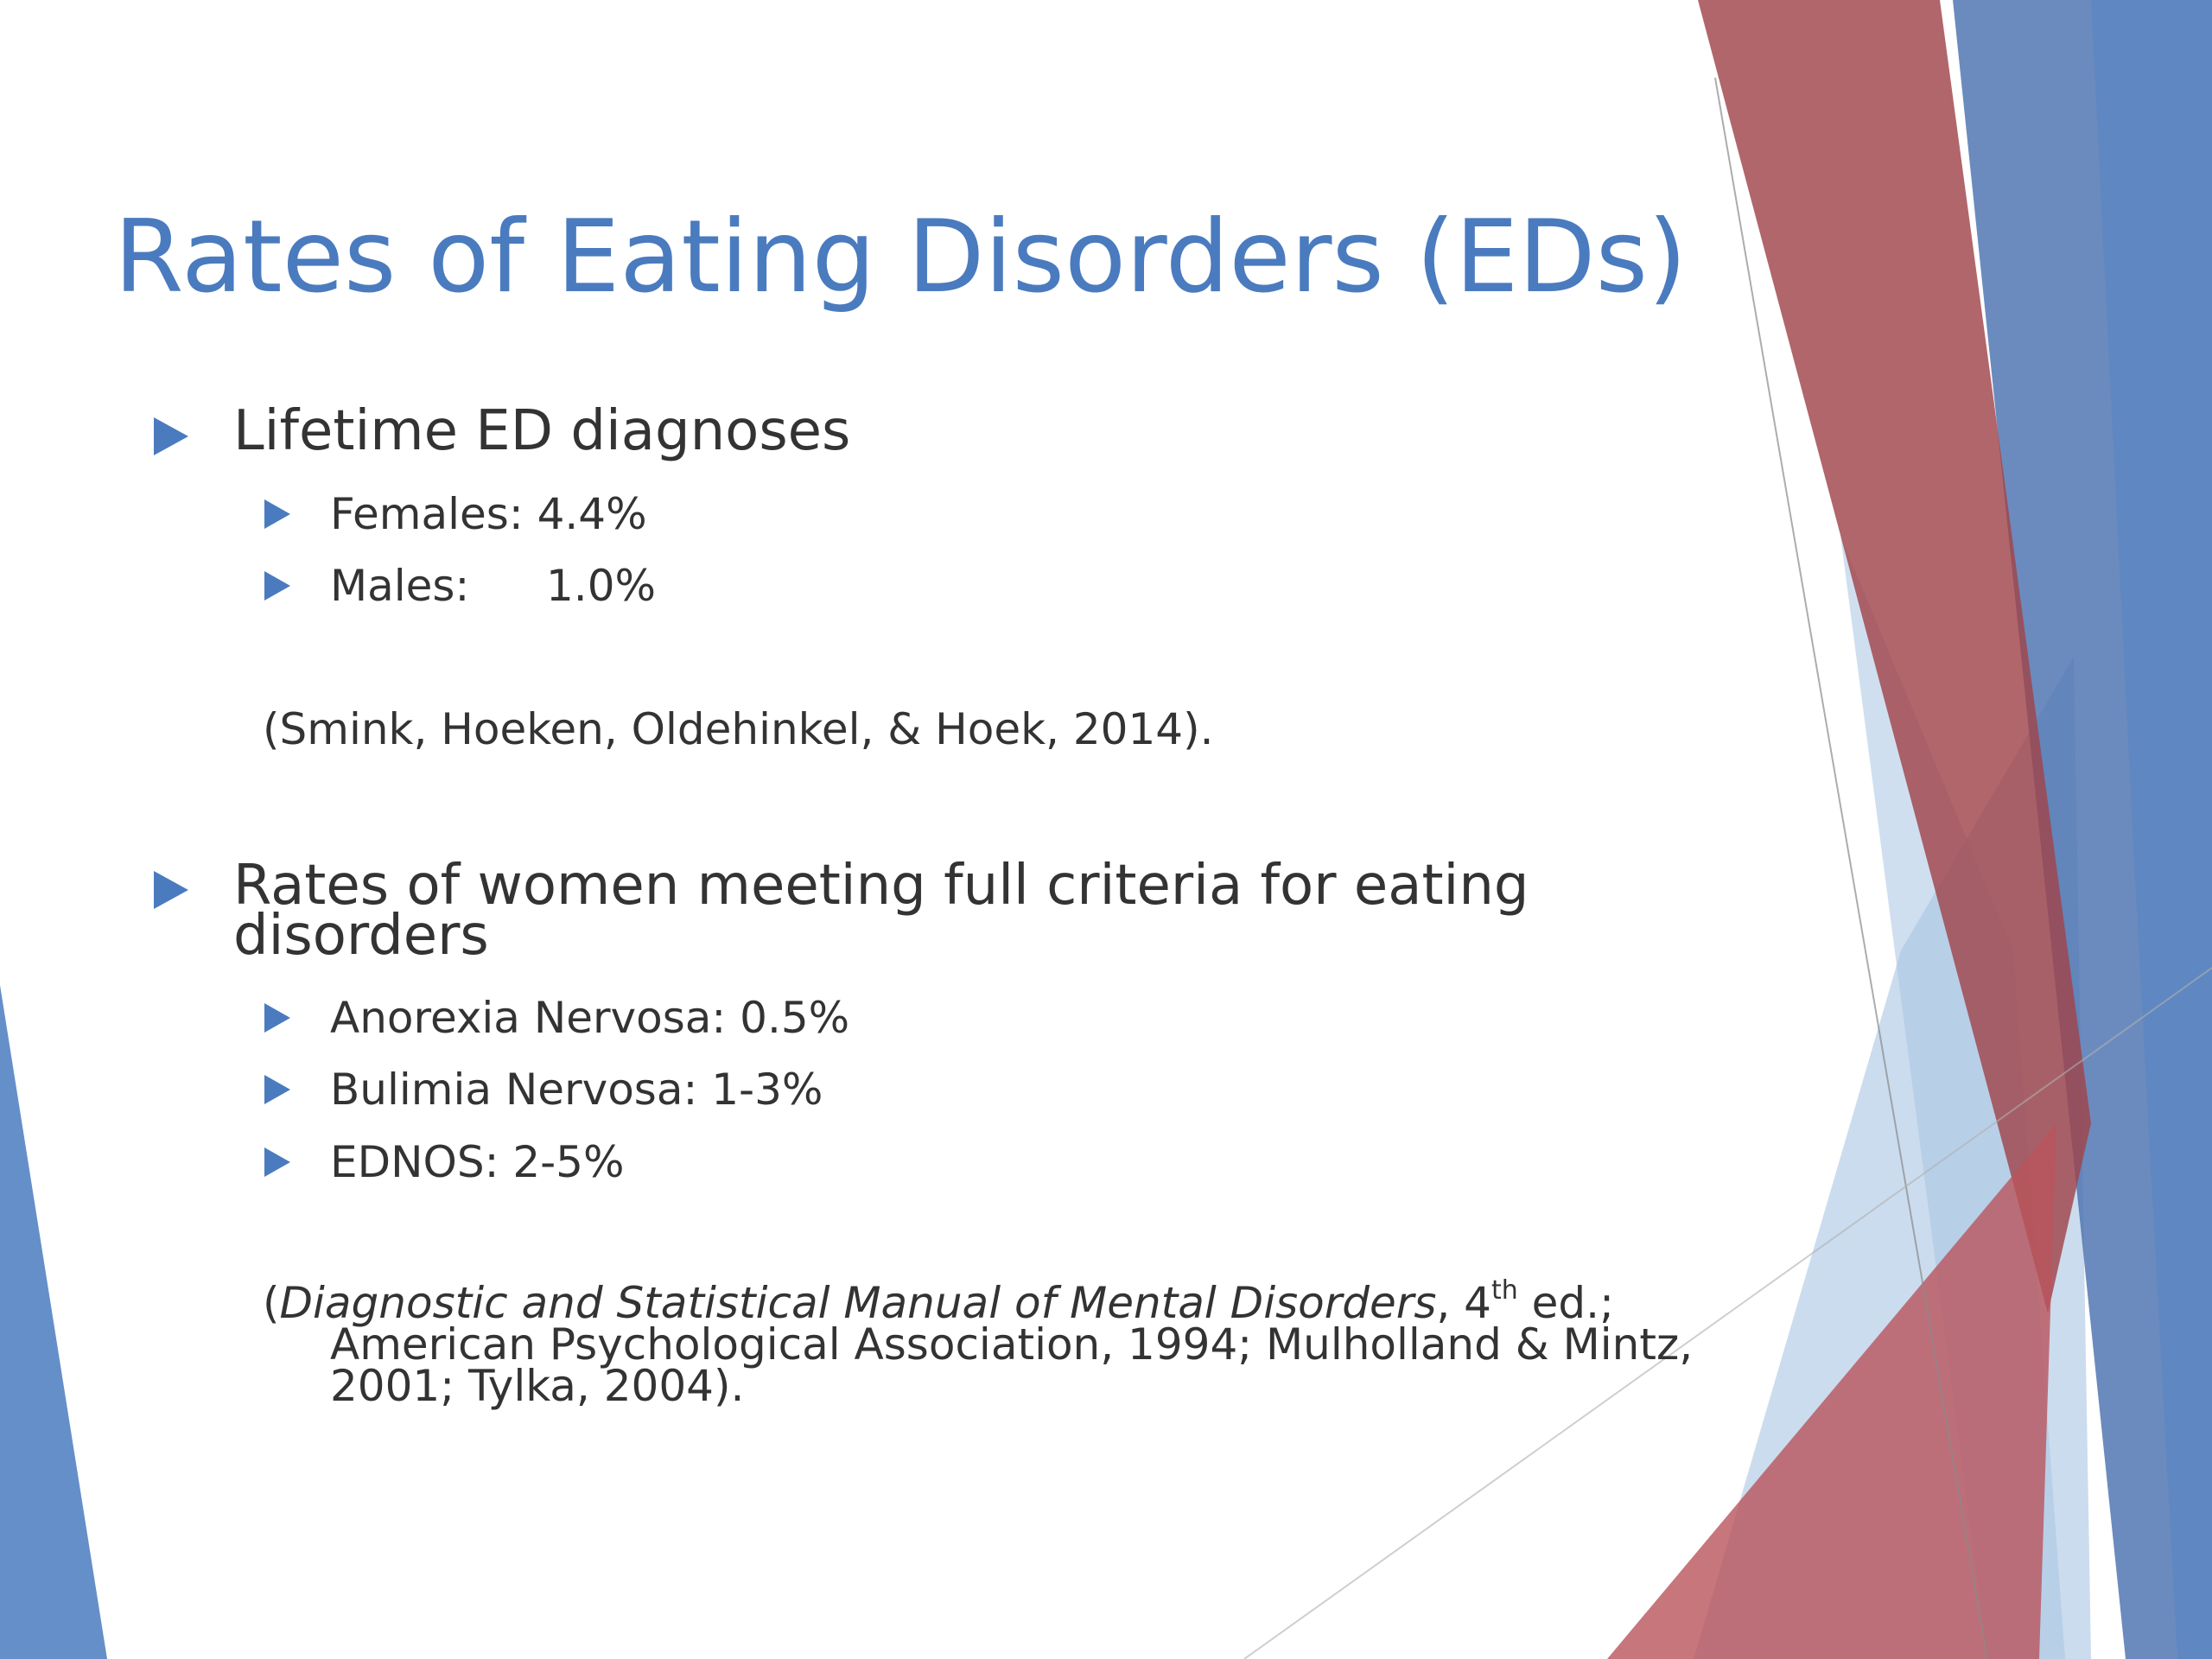 This screenshot has height=1659, width=2212. What do you see at coordinates (427, 514) in the screenshot?
I see `females-label: Females:` at bounding box center [427, 514].